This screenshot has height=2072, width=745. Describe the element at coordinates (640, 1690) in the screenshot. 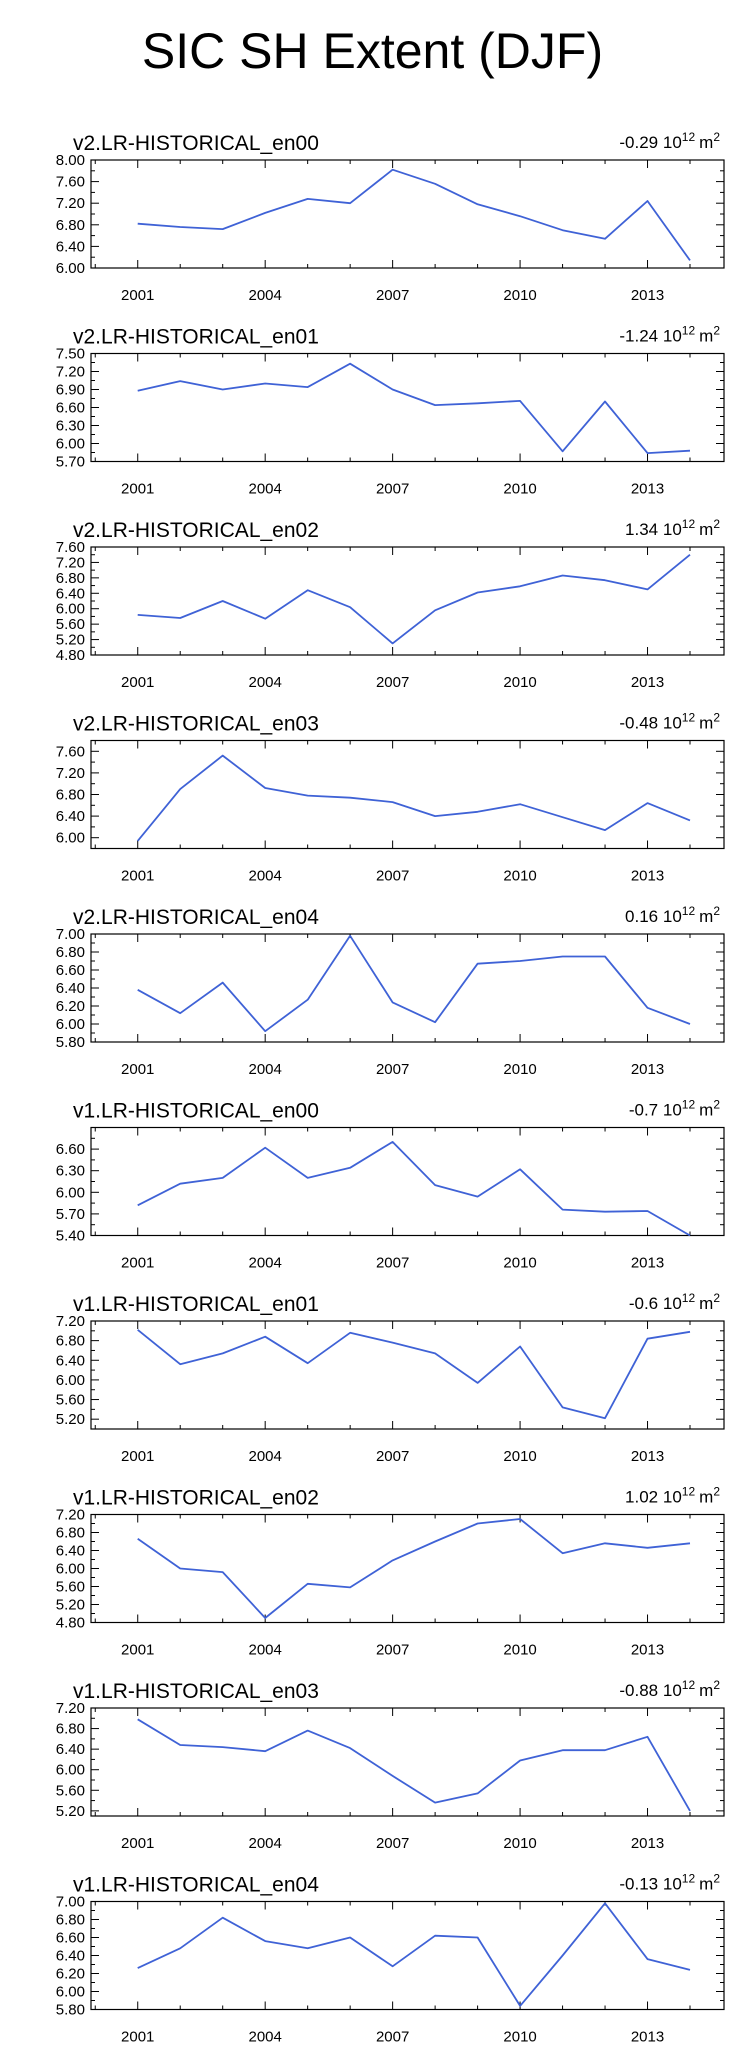

I see `trend-value: -0.88` at that location.